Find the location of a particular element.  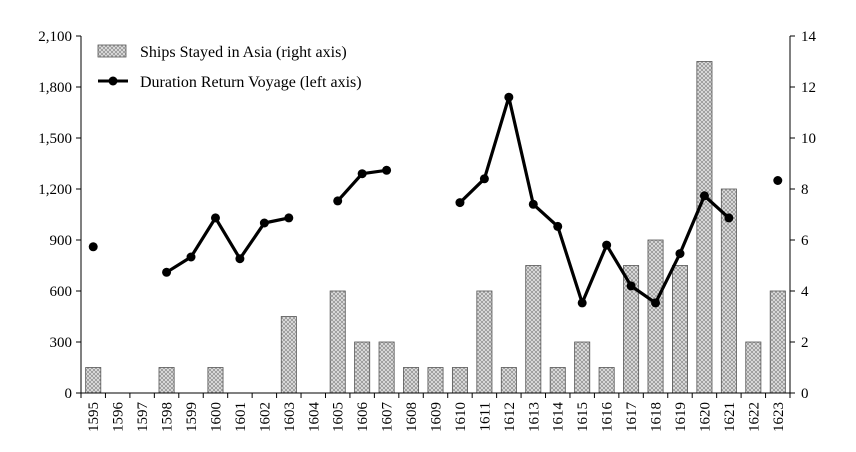

left-tick-label: 1,800 is located at coordinates (55, 88).